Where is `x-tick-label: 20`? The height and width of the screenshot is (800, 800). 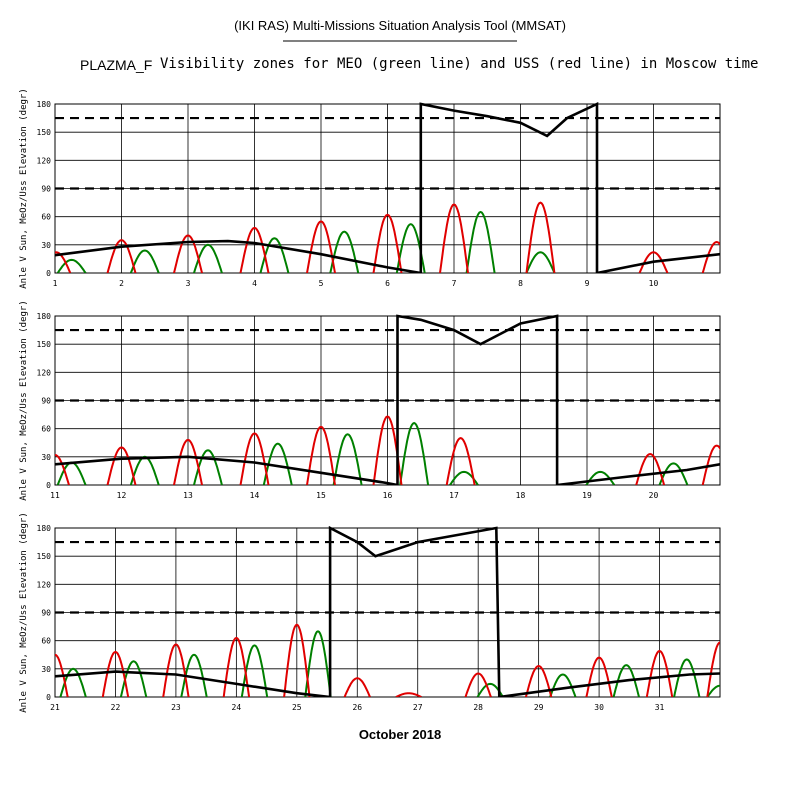 x-tick-label: 20 is located at coordinates (654, 495).